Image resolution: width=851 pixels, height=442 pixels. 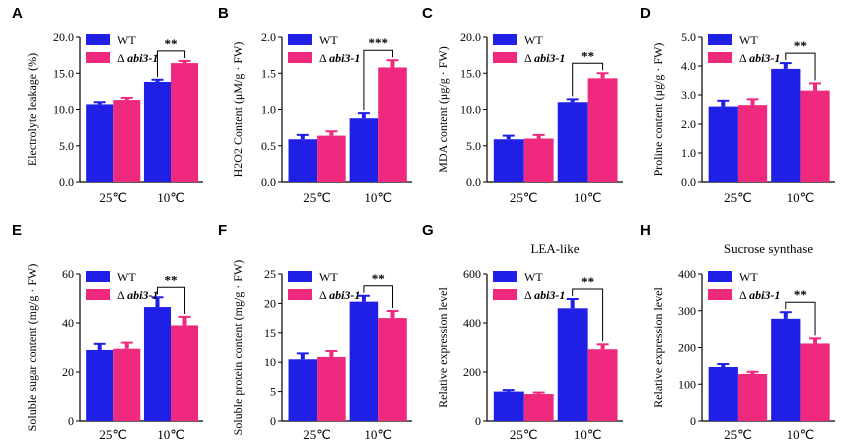 What do you see at coordinates (688, 95) in the screenshot?
I see `y-tick-label: 3.0` at bounding box center [688, 95].